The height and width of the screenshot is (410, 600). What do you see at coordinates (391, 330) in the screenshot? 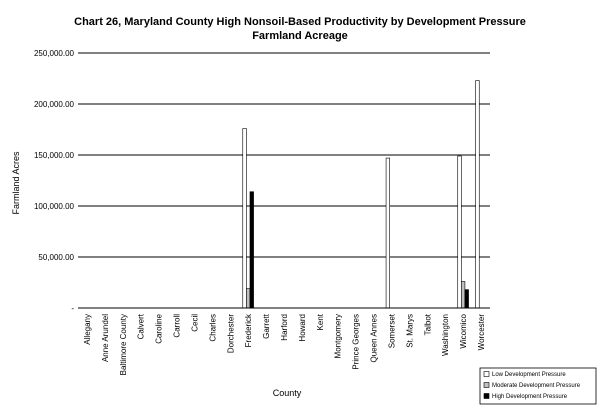
I see `x-tick-label: Somerset` at bounding box center [391, 330].